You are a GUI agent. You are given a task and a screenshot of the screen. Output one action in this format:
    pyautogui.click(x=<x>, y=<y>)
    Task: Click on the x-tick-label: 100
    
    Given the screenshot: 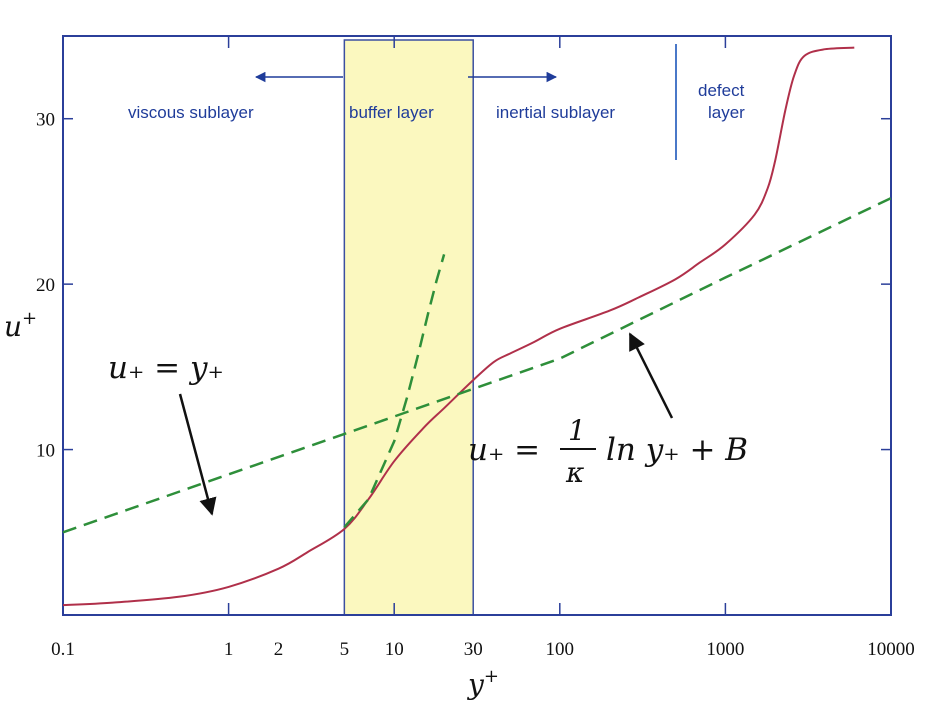 What is the action you would take?
    pyautogui.click(x=560, y=649)
    